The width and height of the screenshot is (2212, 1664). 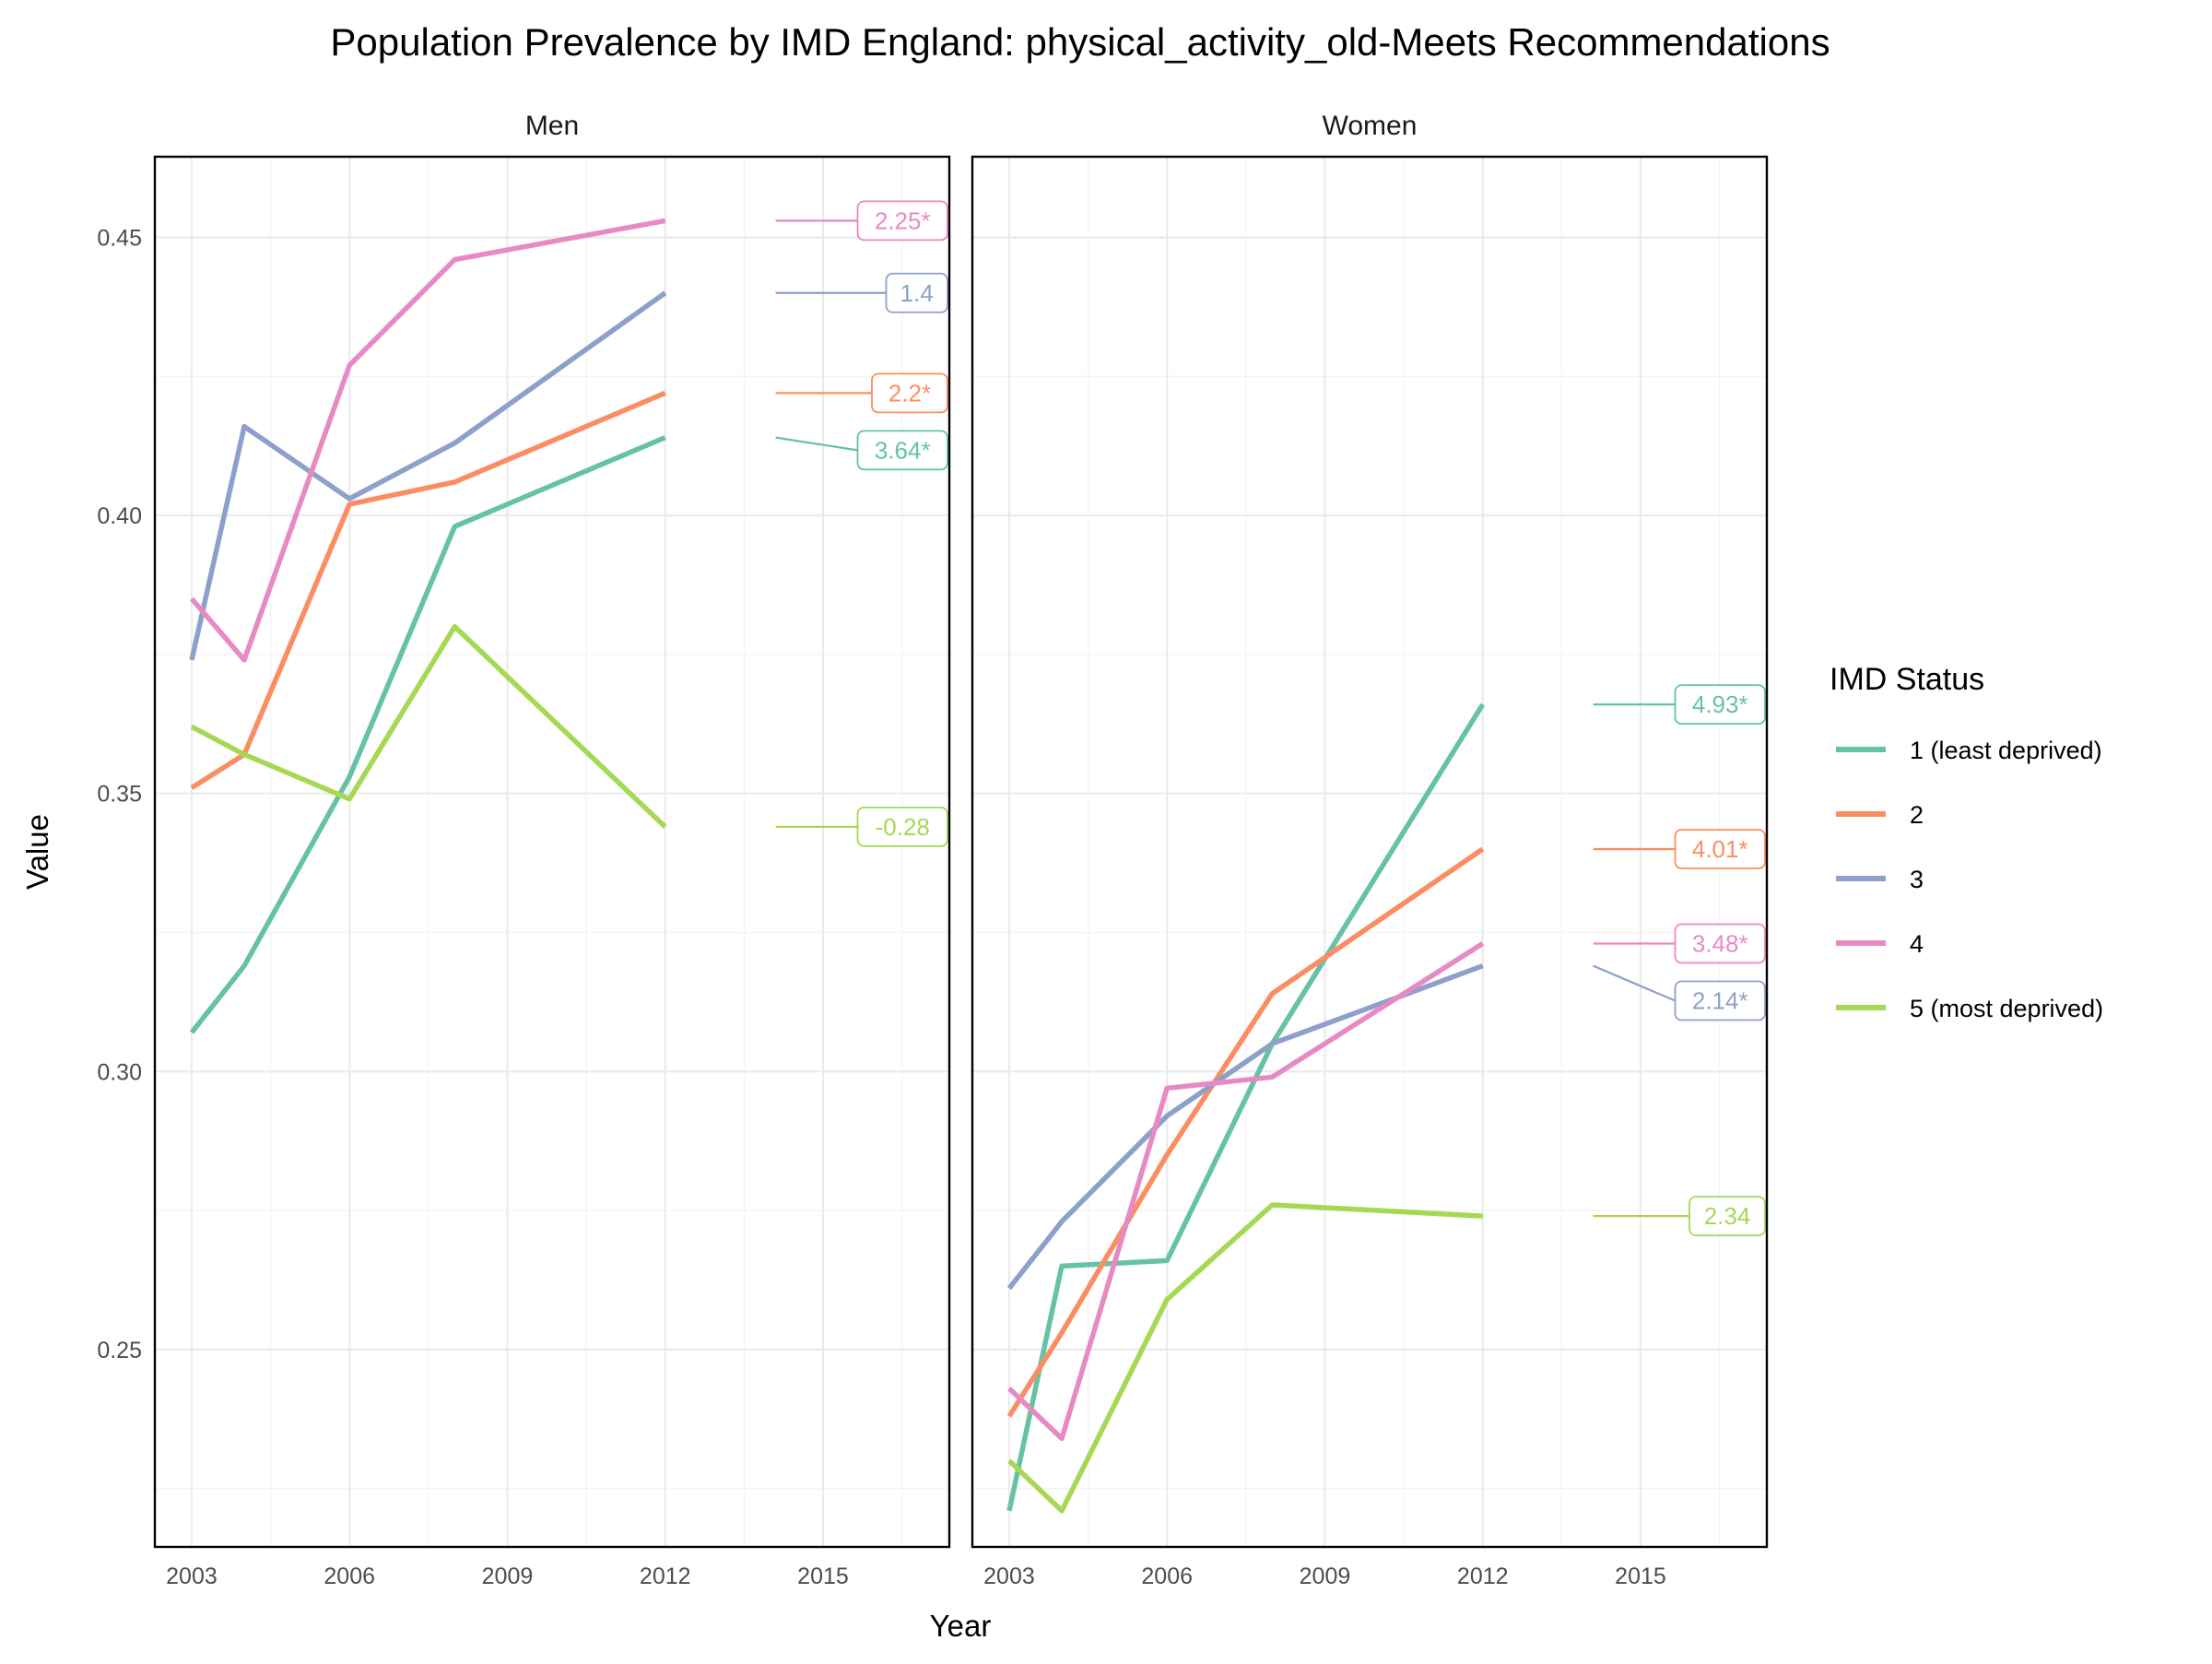 I want to click on annotation-label: 4.93*, so click(x=1720, y=704).